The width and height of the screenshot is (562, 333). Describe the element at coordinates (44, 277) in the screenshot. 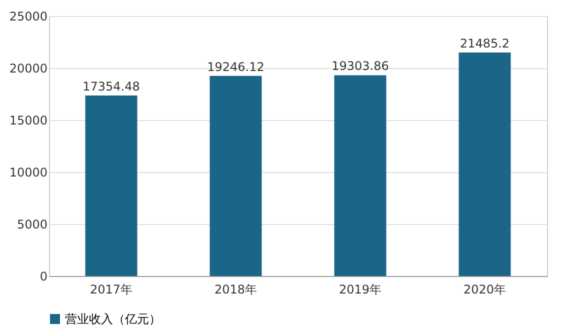

I see `y-tick-label: 0` at that location.